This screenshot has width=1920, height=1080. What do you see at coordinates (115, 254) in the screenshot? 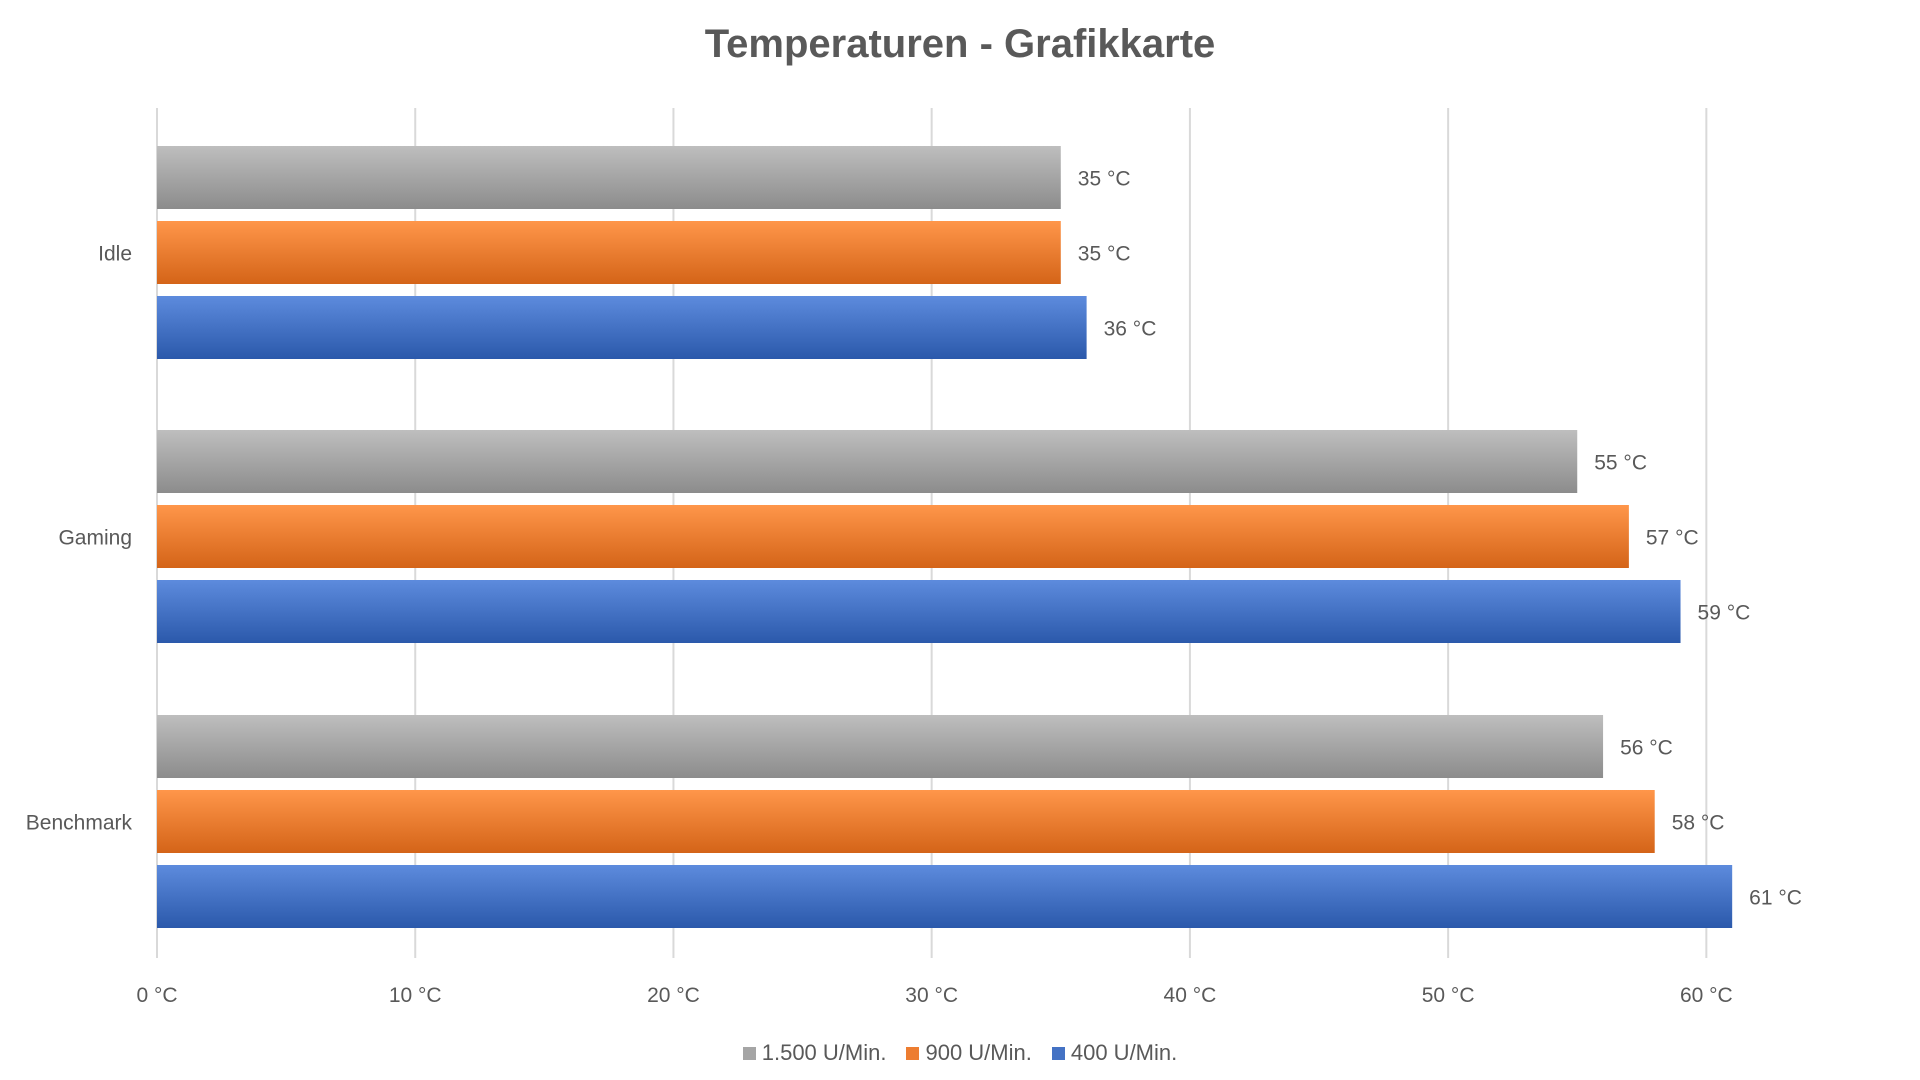
I see `category-label-idle: Idle` at bounding box center [115, 254].